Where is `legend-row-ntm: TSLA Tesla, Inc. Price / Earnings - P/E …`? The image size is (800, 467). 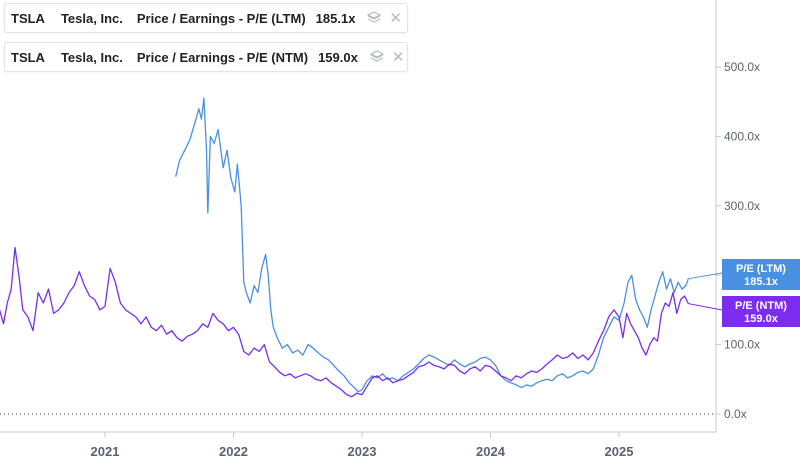 legend-row-ntm: TSLA Tesla, Inc. Price / Earnings - P/E … is located at coordinates (206, 57).